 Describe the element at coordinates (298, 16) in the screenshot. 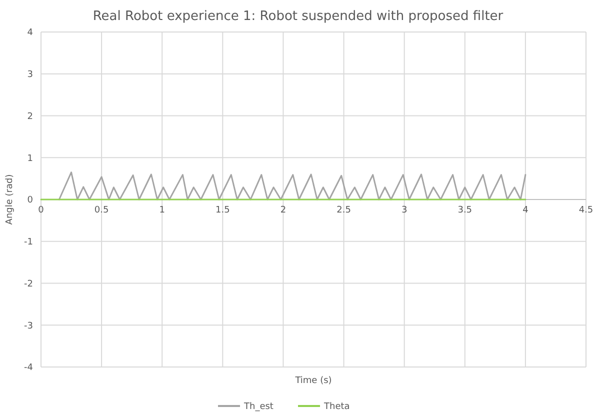

I see `chart-title: Real Robot experience 1: Robot suspended with proposed filter` at that location.